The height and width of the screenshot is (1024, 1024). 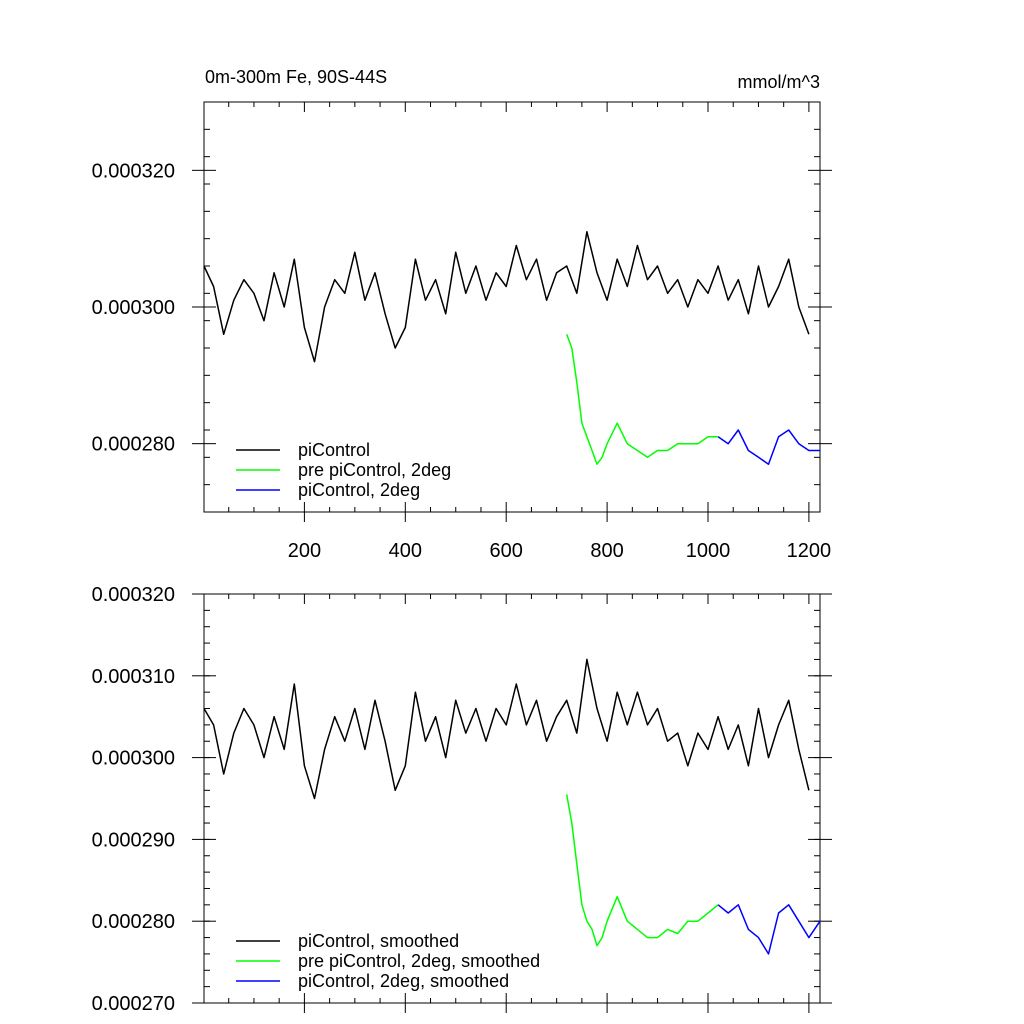 I want to click on legend-label: piControl, smoothed, so click(x=378, y=941).